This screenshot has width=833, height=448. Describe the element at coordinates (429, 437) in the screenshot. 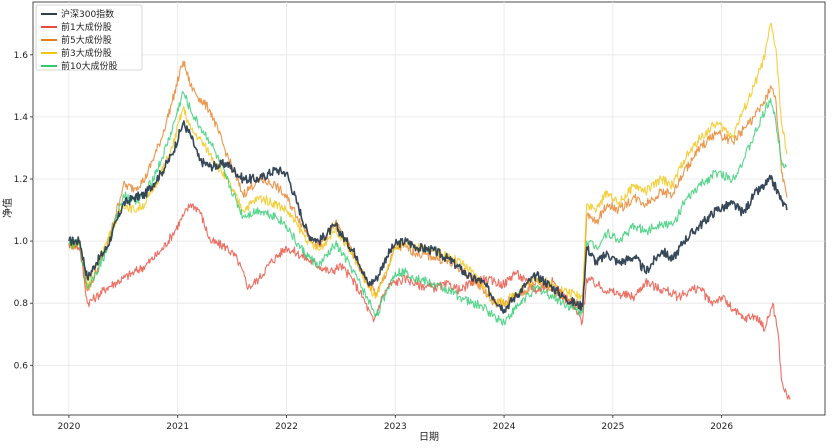

I see `x-axis-label: 日期` at that location.